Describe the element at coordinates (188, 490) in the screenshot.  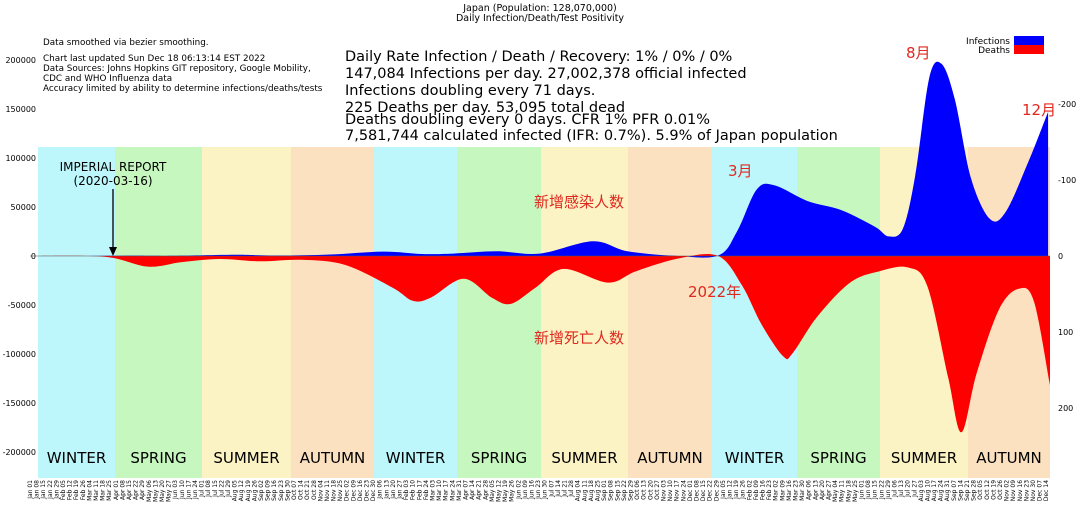
I see `x-axis-tick-label: Jun 17` at that location.